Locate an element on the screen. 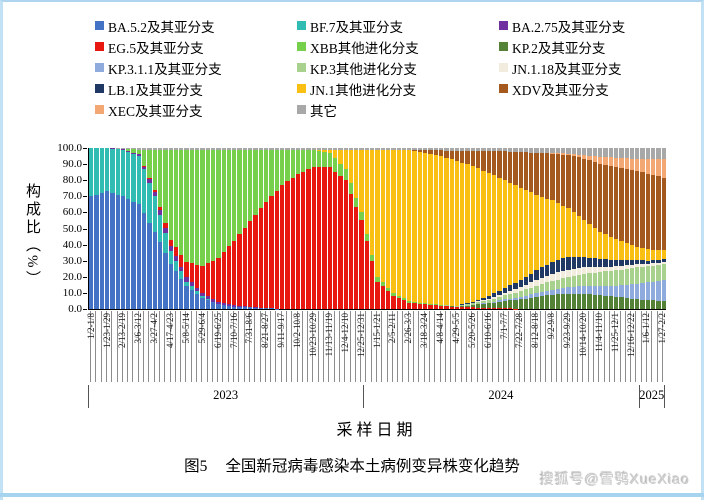 The width and height of the screenshot is (704, 500). x-tick-label: 9/2-9/8 is located at coordinates (551, 326).